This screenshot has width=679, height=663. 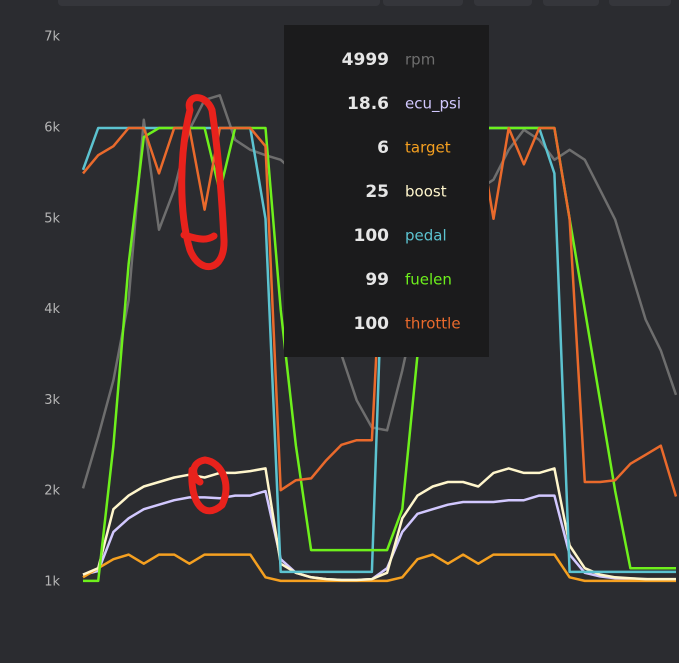 What do you see at coordinates (377, 280) in the screenshot?
I see `tooltip-value: 99` at bounding box center [377, 280].